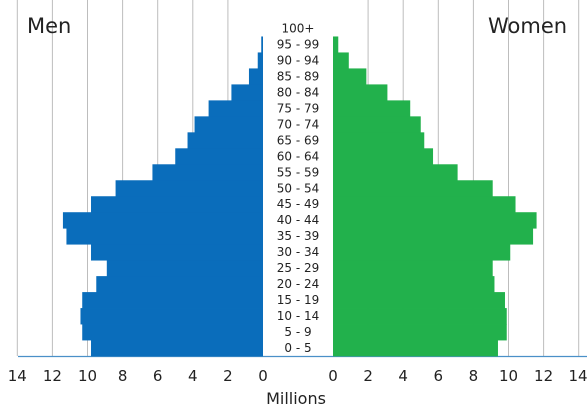 This screenshot has width=587, height=413. What do you see at coordinates (297, 376) in the screenshot?
I see `x-tick-labels: 14 12 10 8 6 4 2 0 0 2 4 6 8 10 12 14` at bounding box center [297, 376].